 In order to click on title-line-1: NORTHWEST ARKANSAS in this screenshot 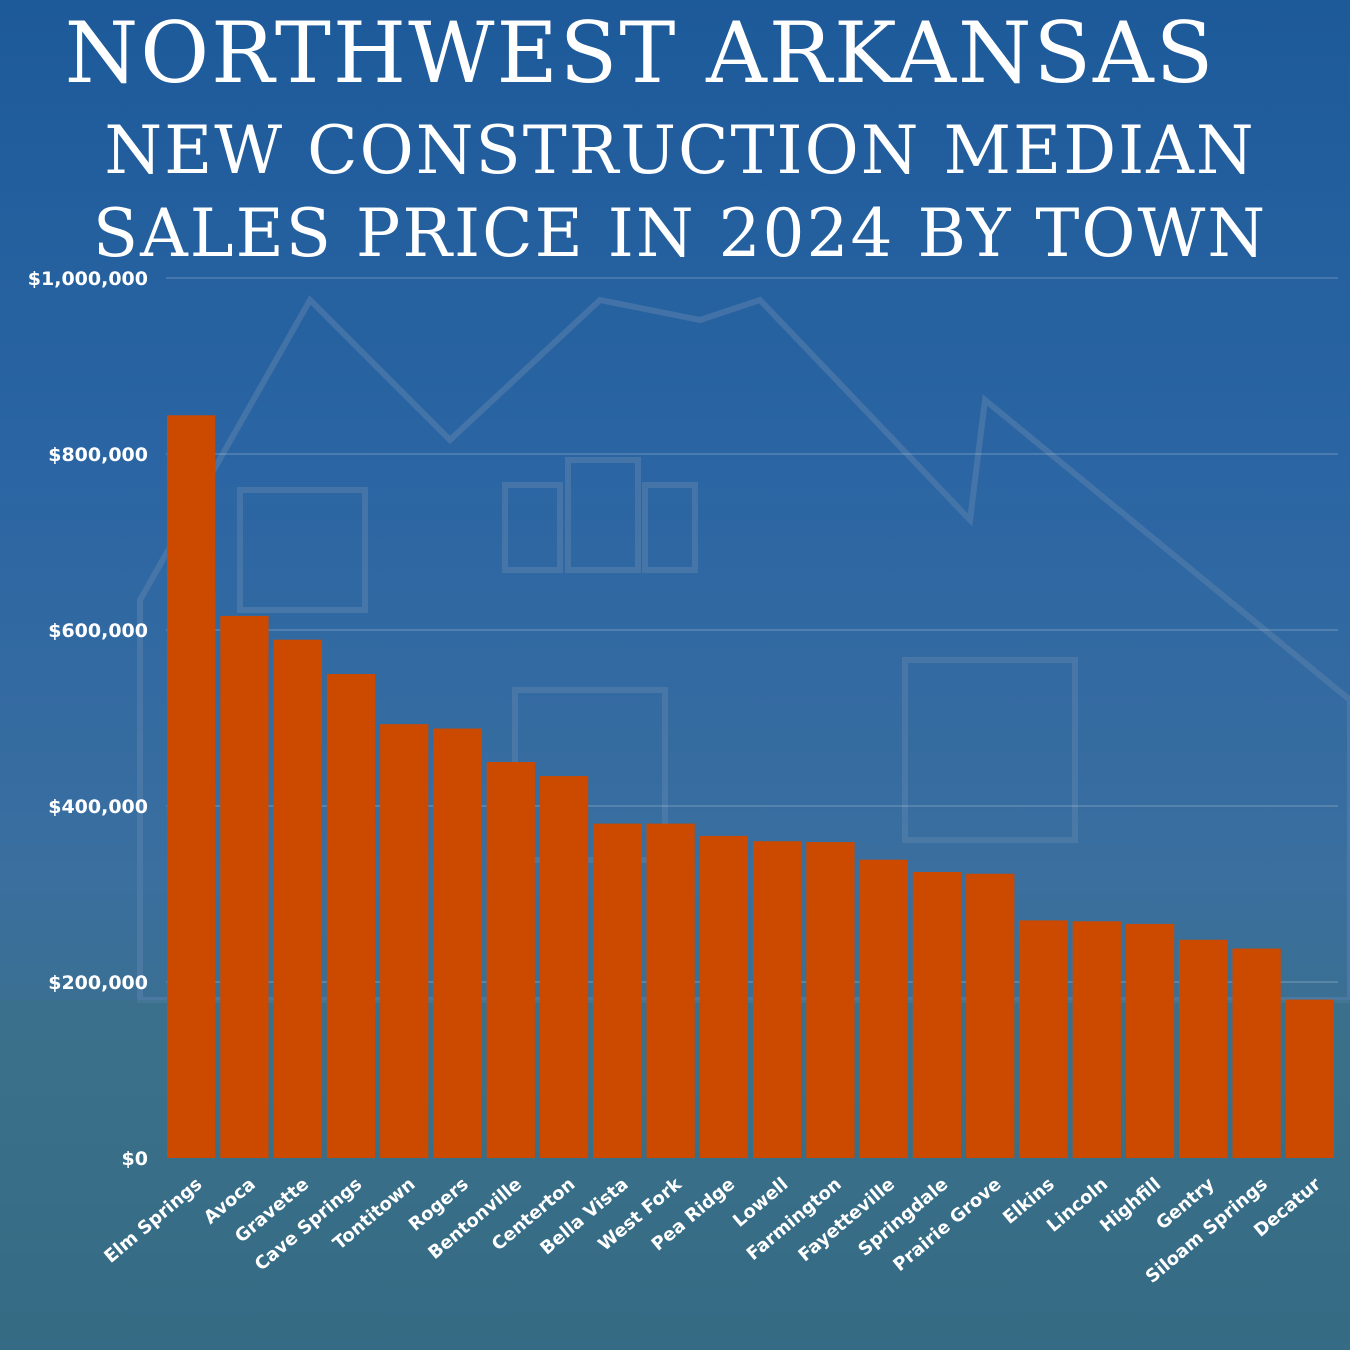, I will do `click(640, 53)`.